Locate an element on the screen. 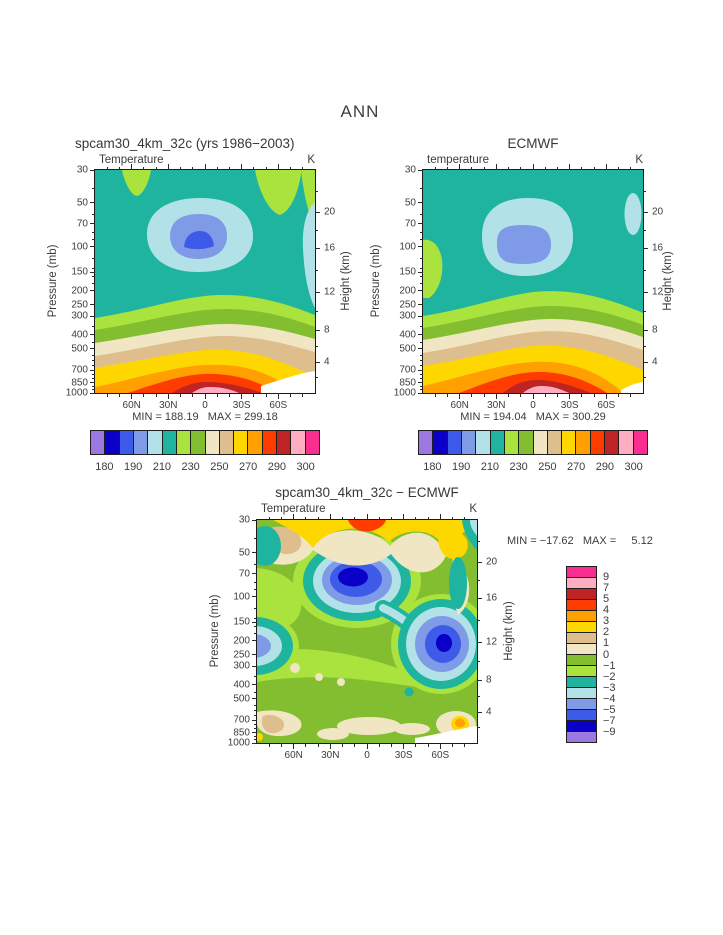 The width and height of the screenshot is (723, 935). height-tick-label: 4 is located at coordinates (655, 362).